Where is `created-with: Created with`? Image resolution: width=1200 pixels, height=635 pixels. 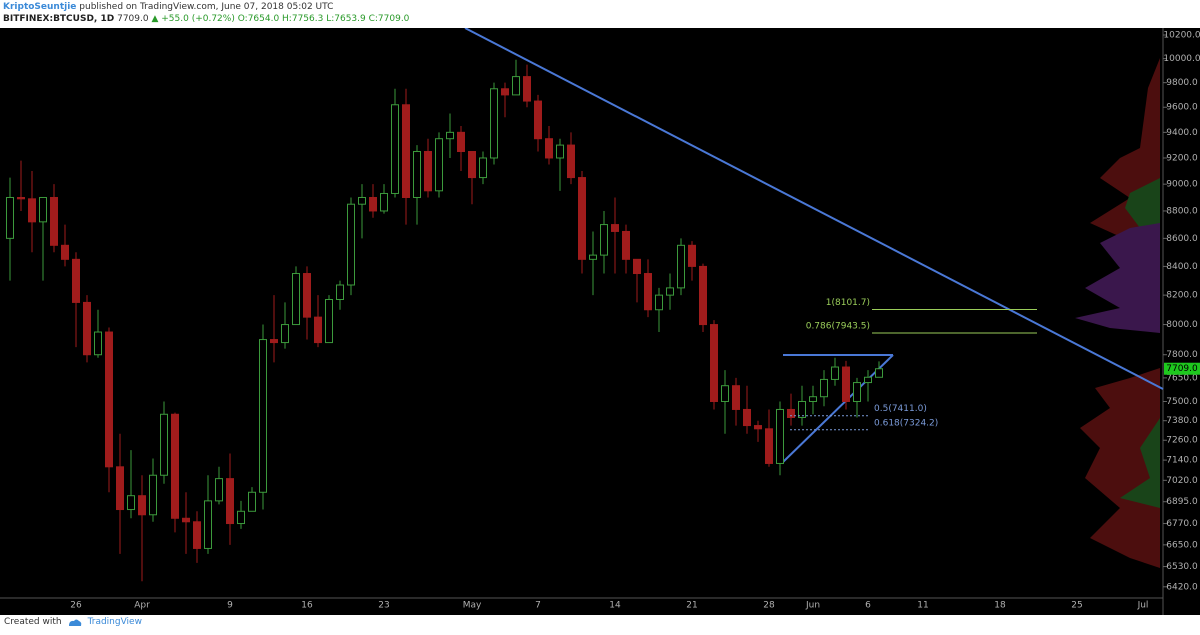 created-with: Created with is located at coordinates (33, 622).